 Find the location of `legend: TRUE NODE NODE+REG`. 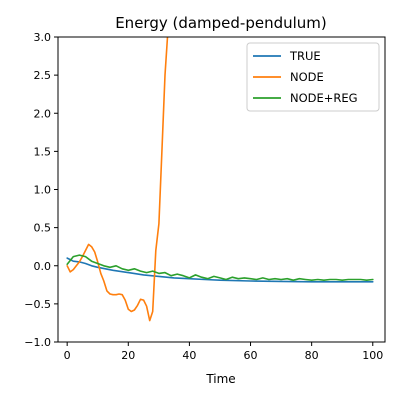

legend: TRUE NODE NODE+REG is located at coordinates (313, 77).